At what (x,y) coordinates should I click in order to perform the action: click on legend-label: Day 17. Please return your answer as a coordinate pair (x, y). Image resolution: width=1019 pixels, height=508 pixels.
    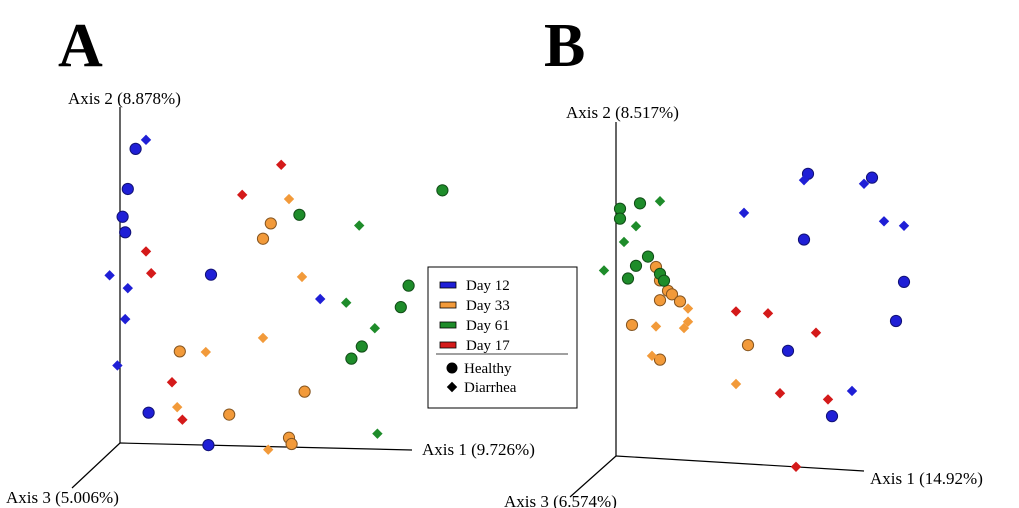
    Looking at the image, I should click on (488, 346).